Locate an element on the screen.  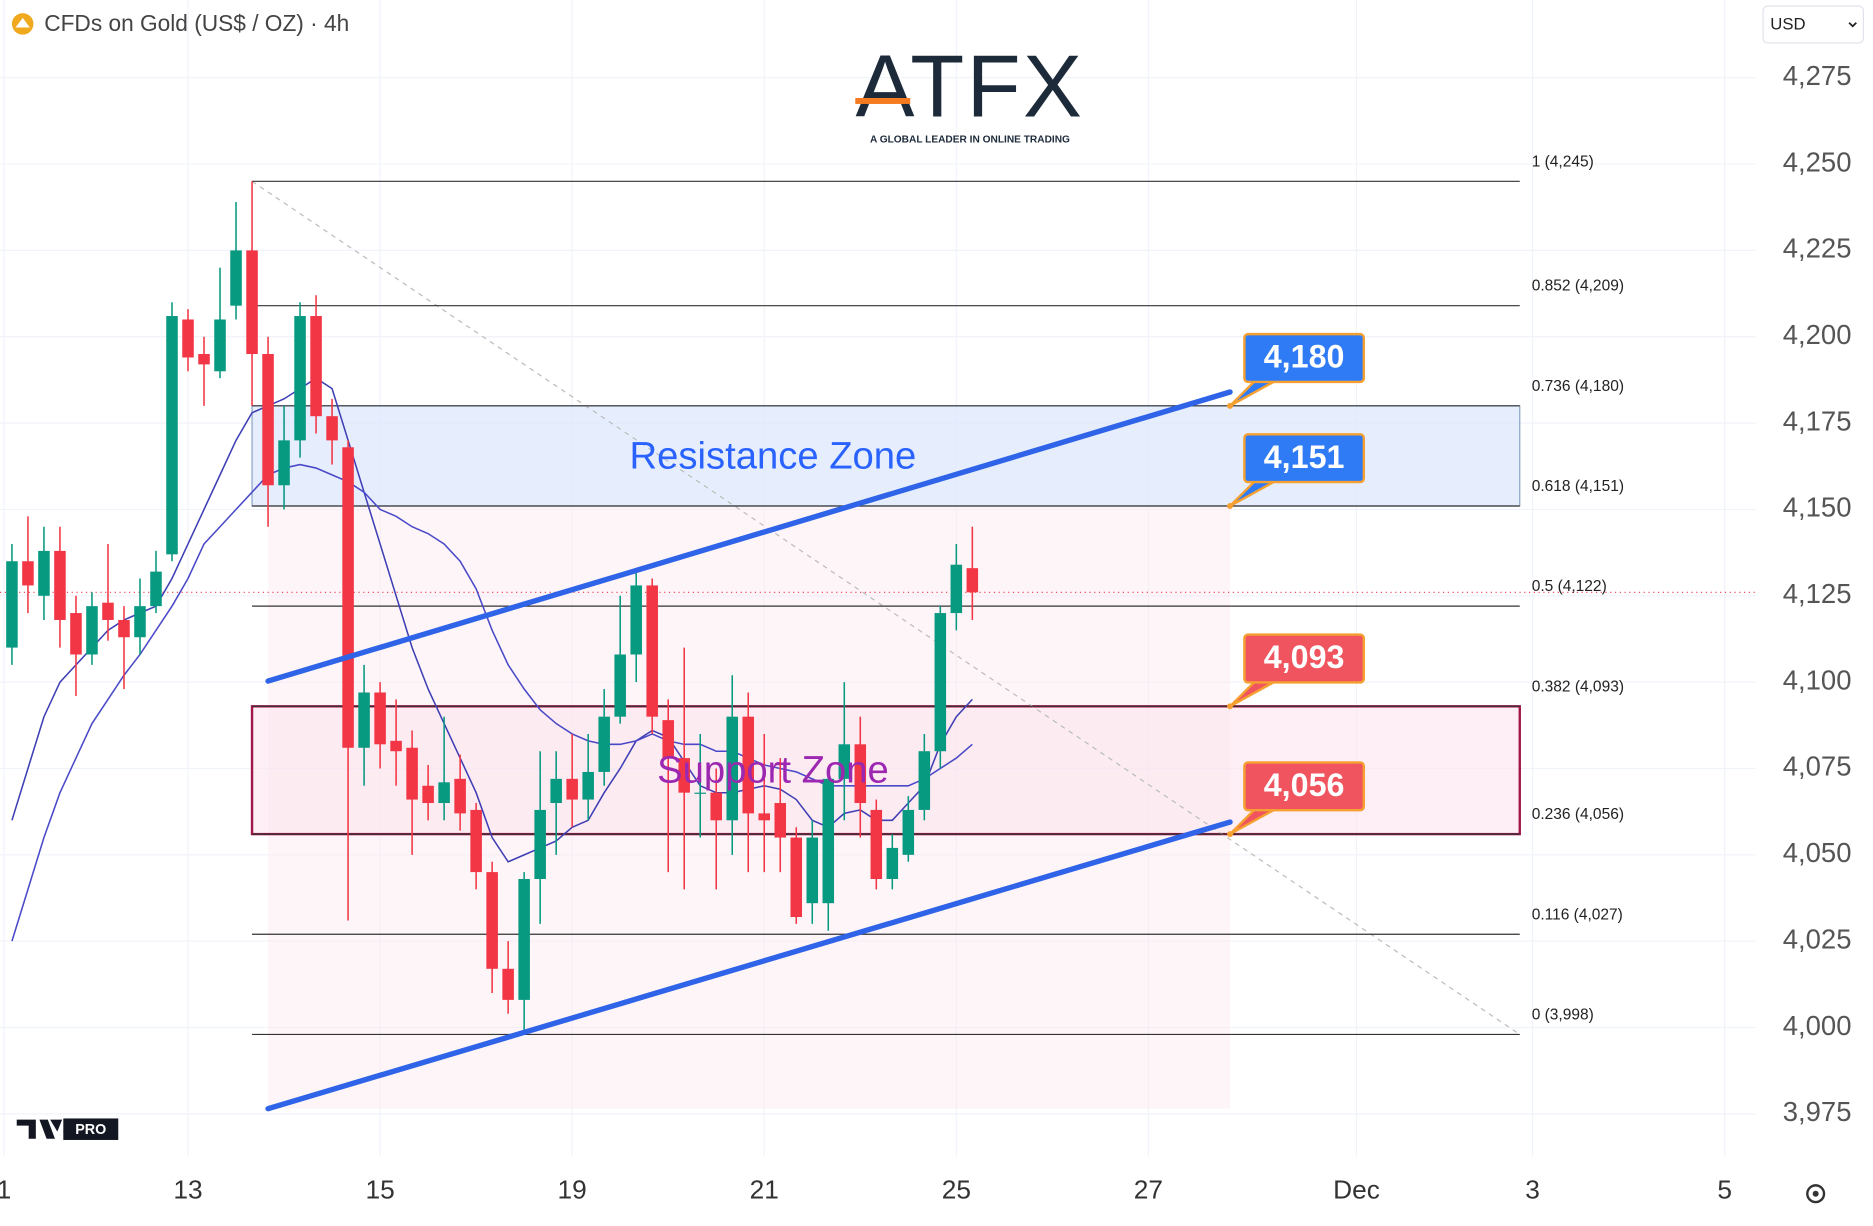
y-tick-label: 4,175 is located at coordinates (1817, 420).